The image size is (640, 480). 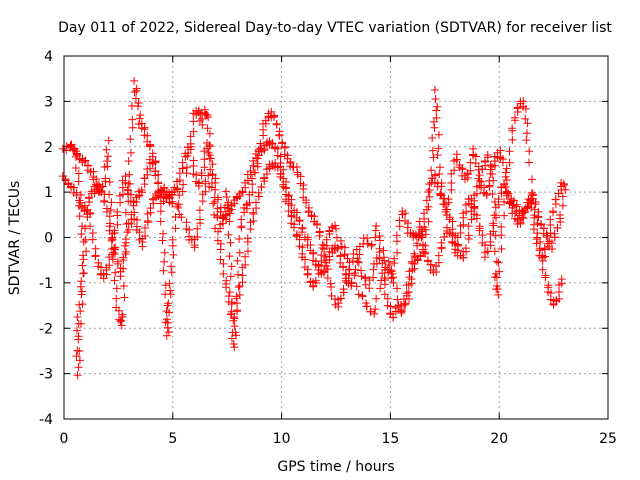 What do you see at coordinates (172, 439) in the screenshot?
I see `x-tick-label: 5` at bounding box center [172, 439].